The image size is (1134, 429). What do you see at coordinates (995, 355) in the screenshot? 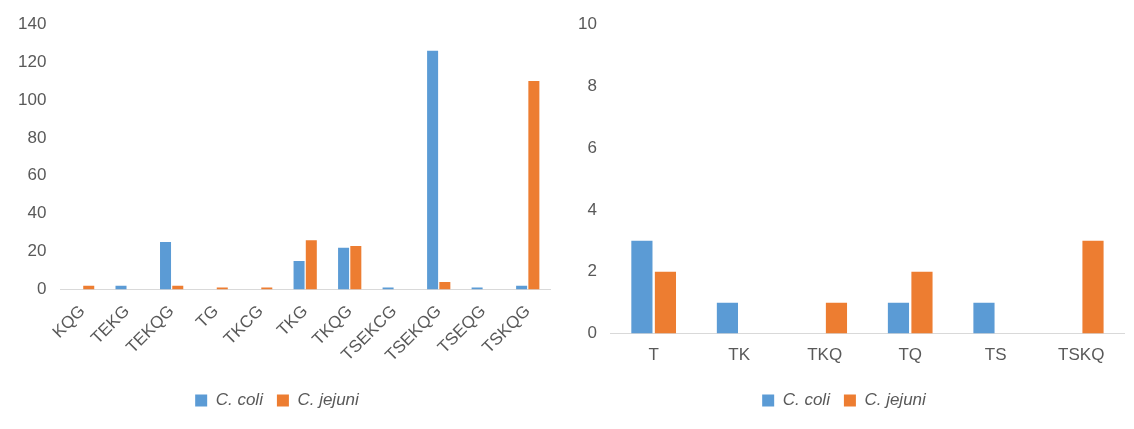
I see `x-tick-label: TS` at bounding box center [995, 355].